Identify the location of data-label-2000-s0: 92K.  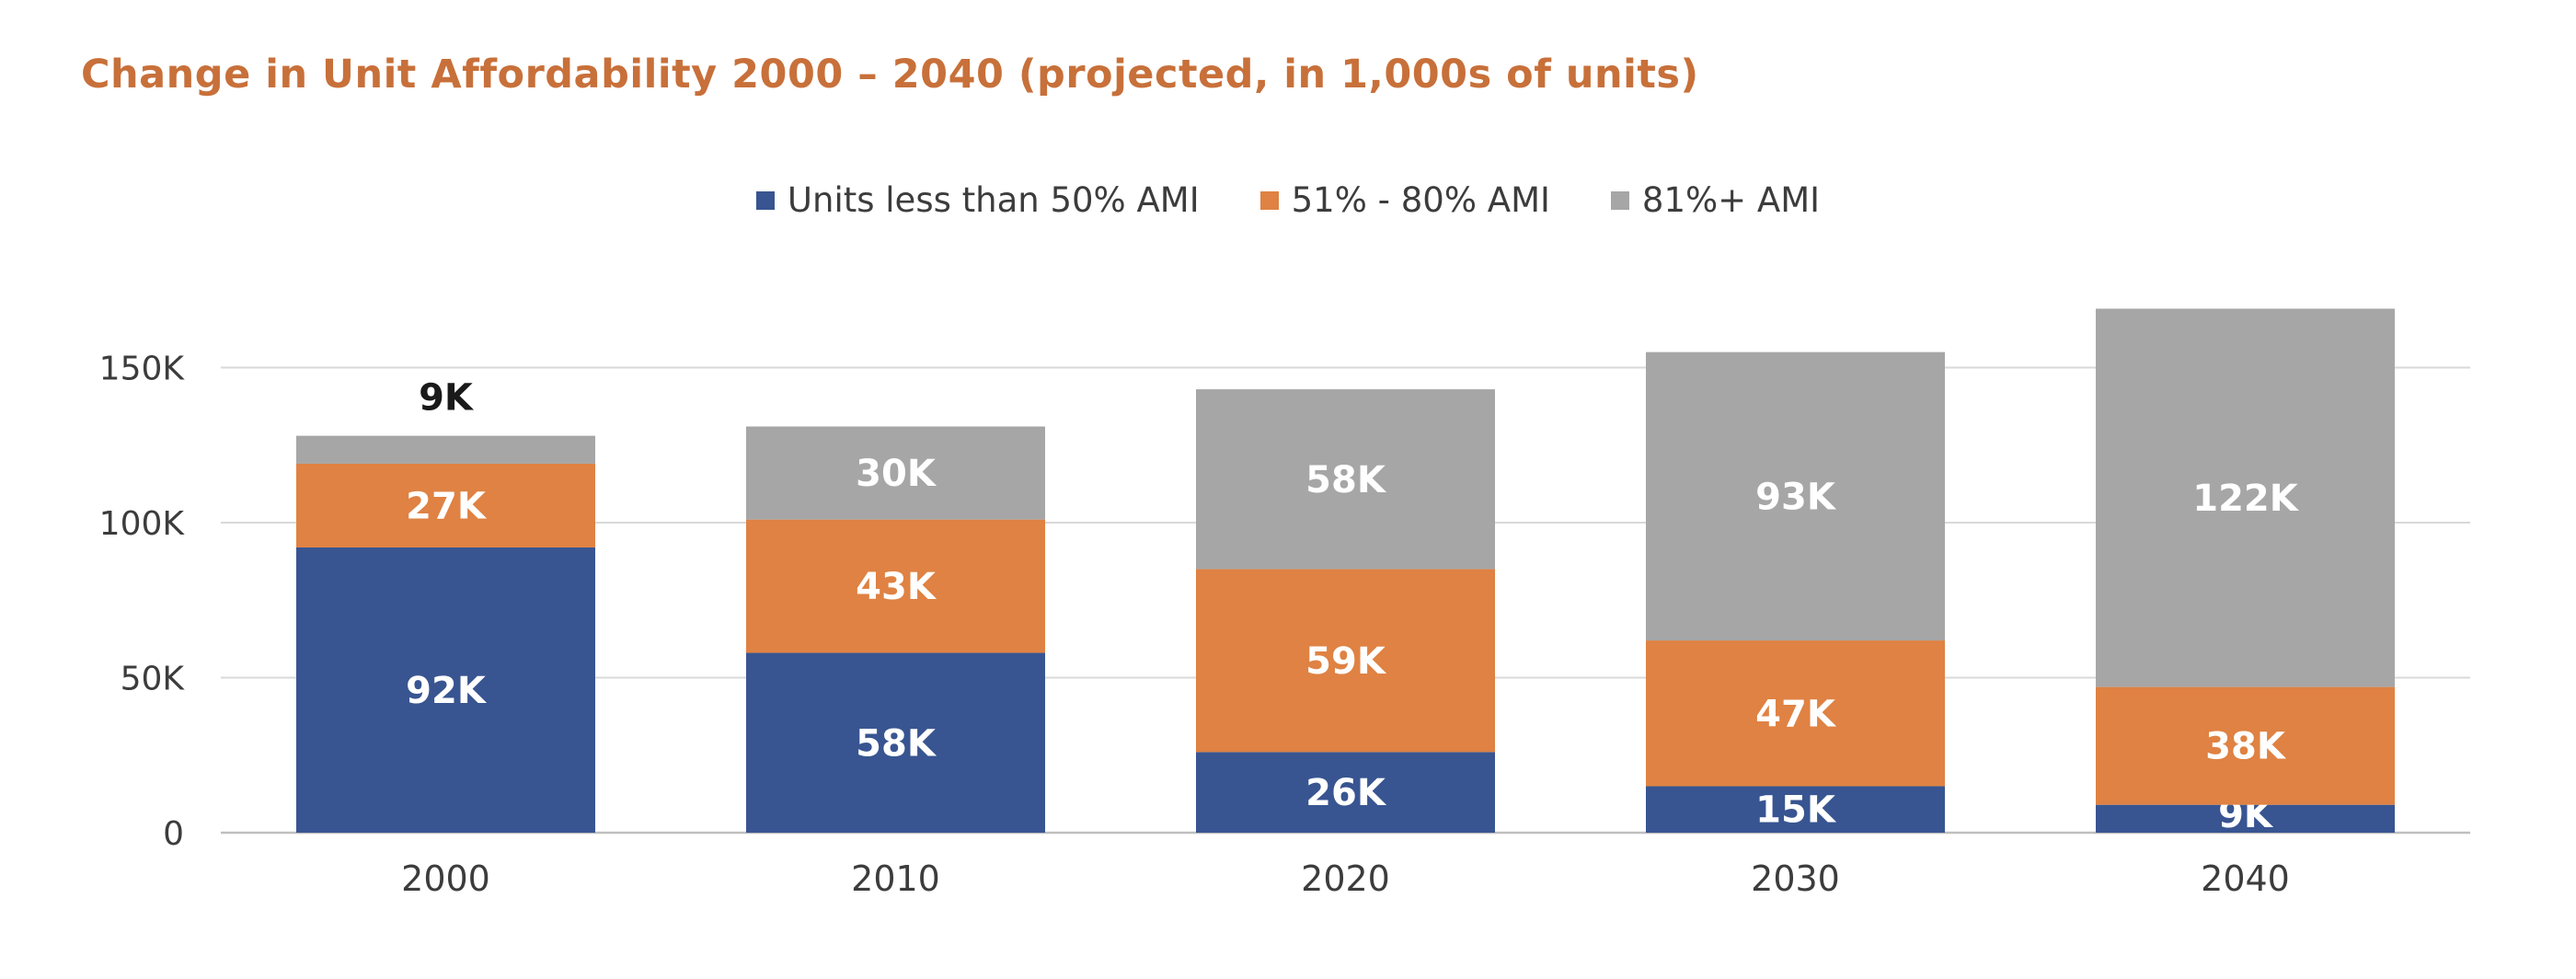
(447, 691).